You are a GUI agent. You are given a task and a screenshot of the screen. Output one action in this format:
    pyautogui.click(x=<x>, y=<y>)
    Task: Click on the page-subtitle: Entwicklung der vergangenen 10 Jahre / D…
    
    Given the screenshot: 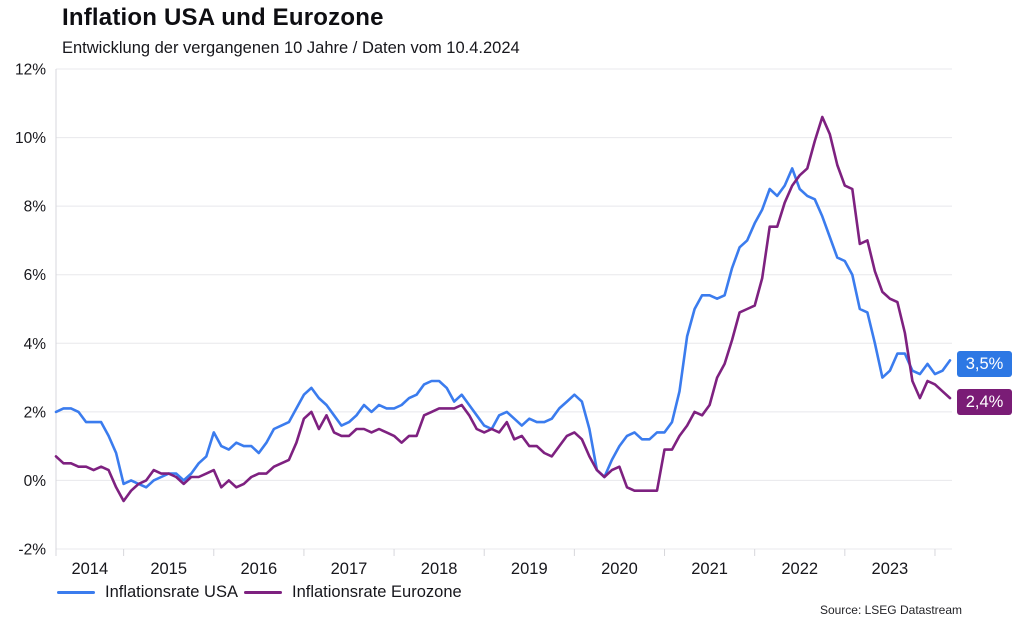 What is the action you would take?
    pyautogui.click(x=291, y=48)
    